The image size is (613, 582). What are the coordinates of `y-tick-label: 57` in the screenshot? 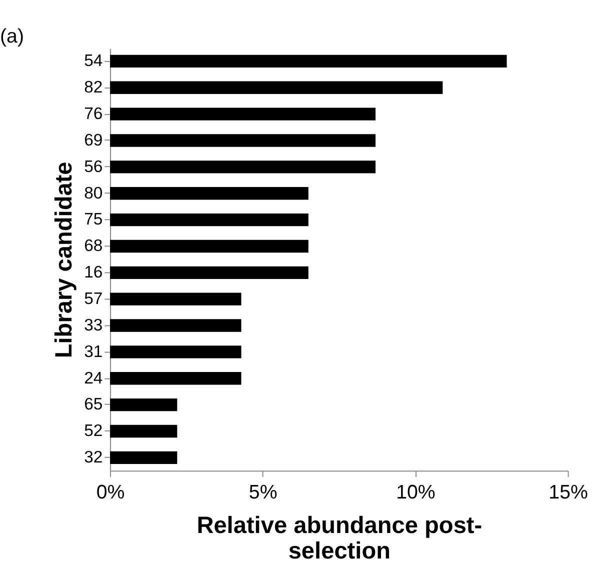 It's located at (93, 298).